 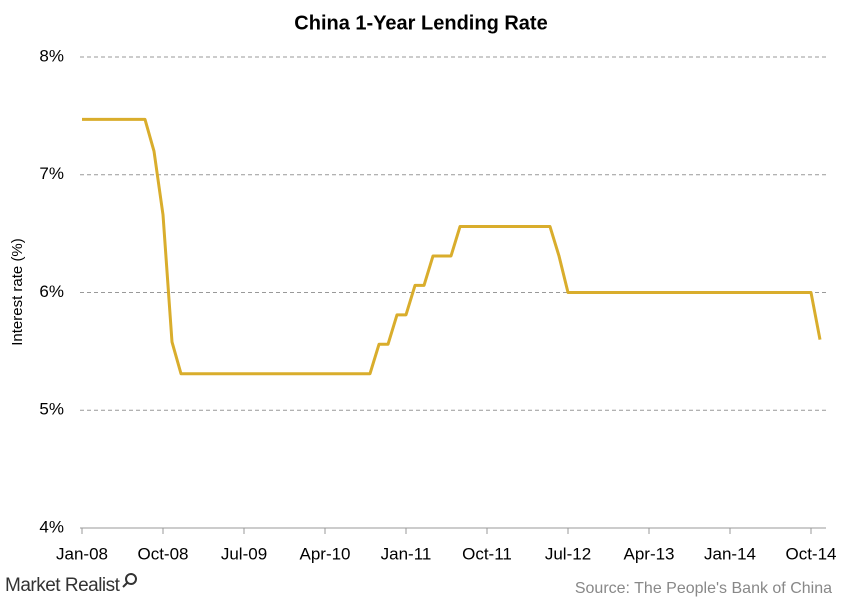 I want to click on x-tick-label: Jan-14, so click(x=730, y=553).